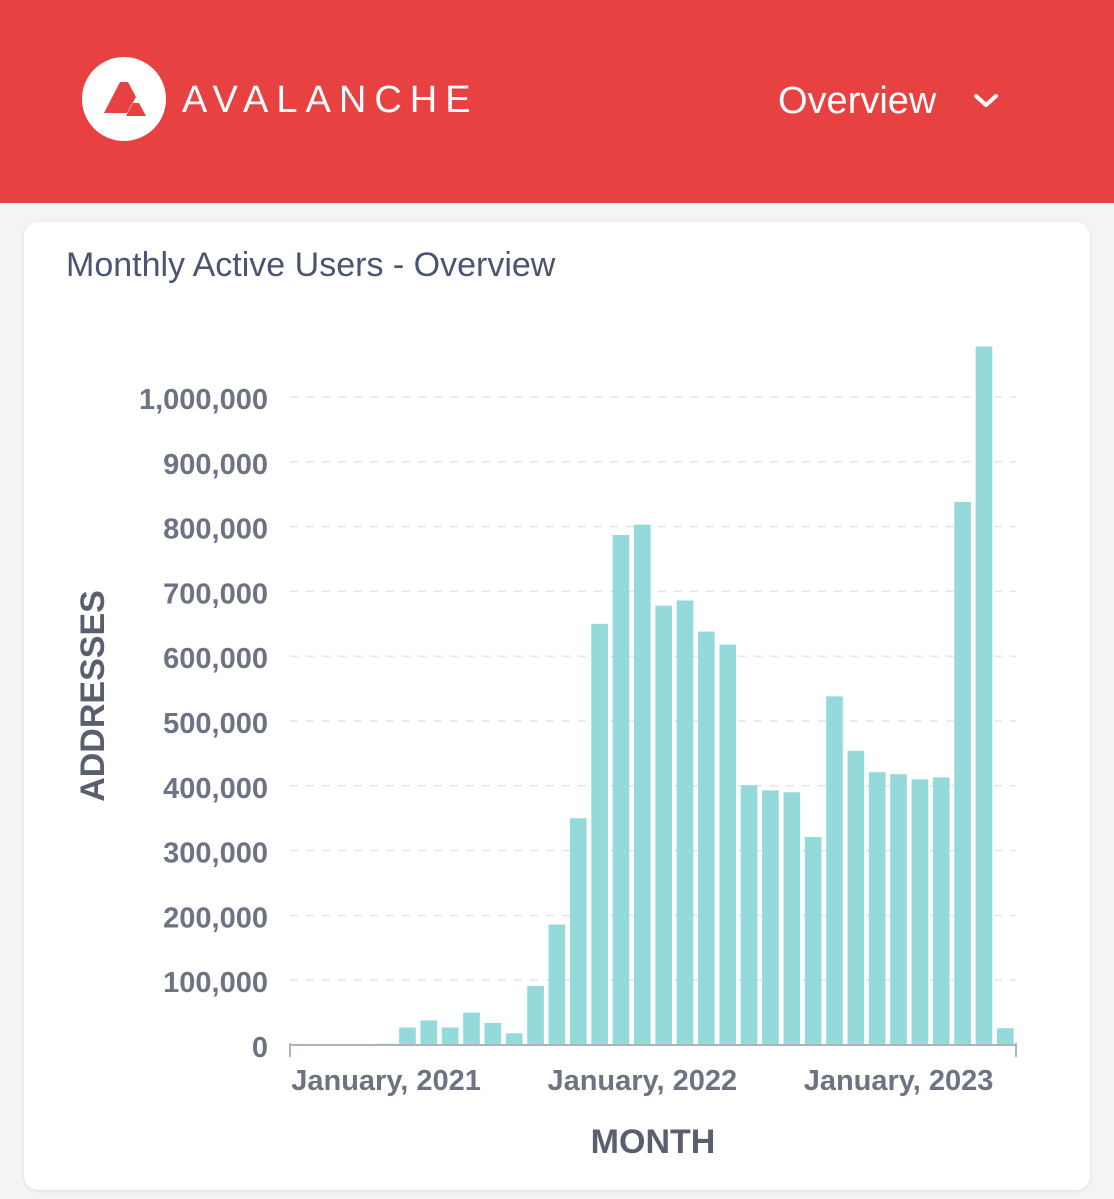 The height and width of the screenshot is (1199, 1114). Describe the element at coordinates (93, 696) in the screenshot. I see `y-axis-title: ADDRESSES` at that location.